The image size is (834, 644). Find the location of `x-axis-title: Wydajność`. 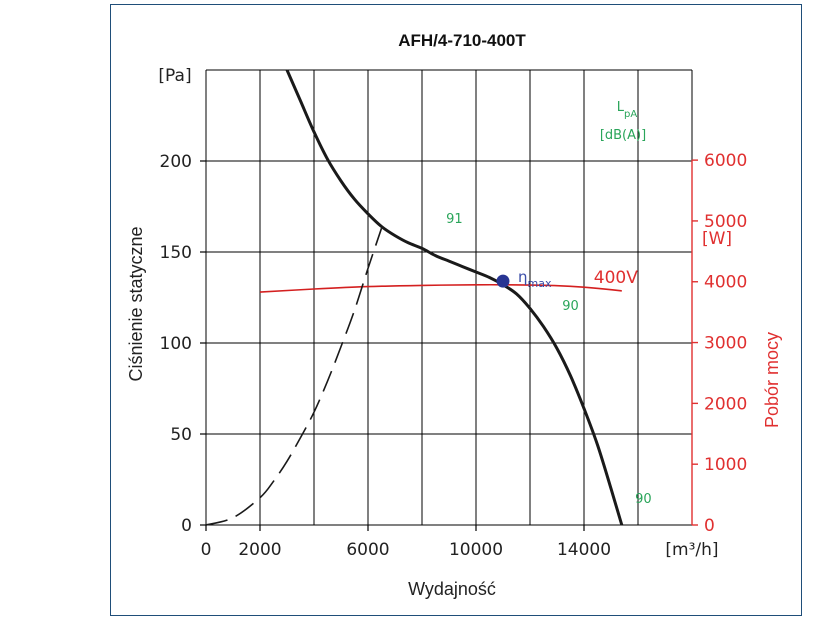

x-axis-title: Wydajność is located at coordinates (452, 589).